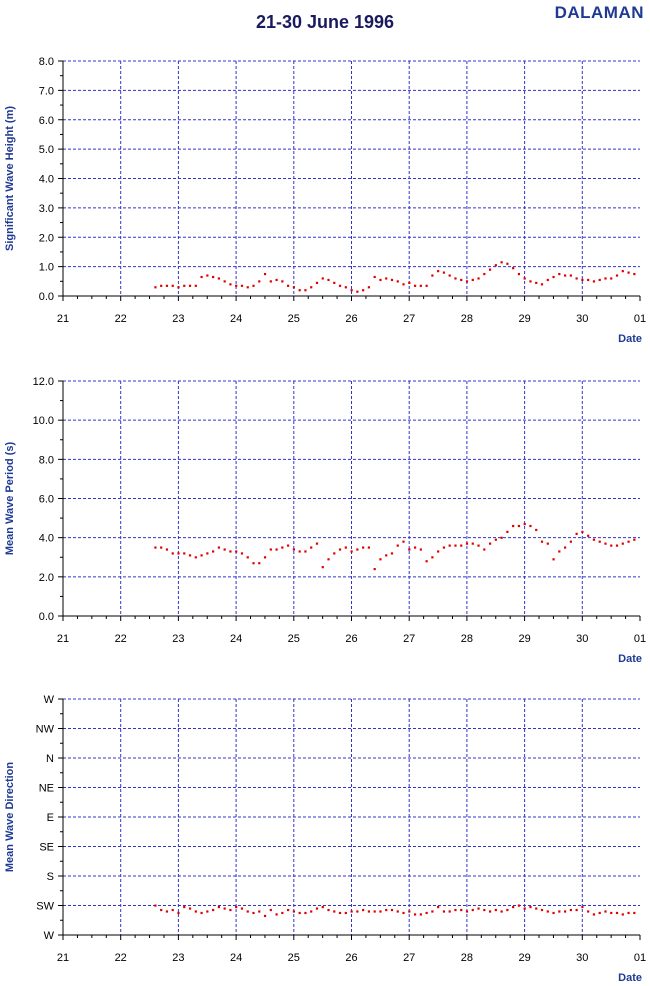  I want to click on y-tick-label: N, so click(50, 759).